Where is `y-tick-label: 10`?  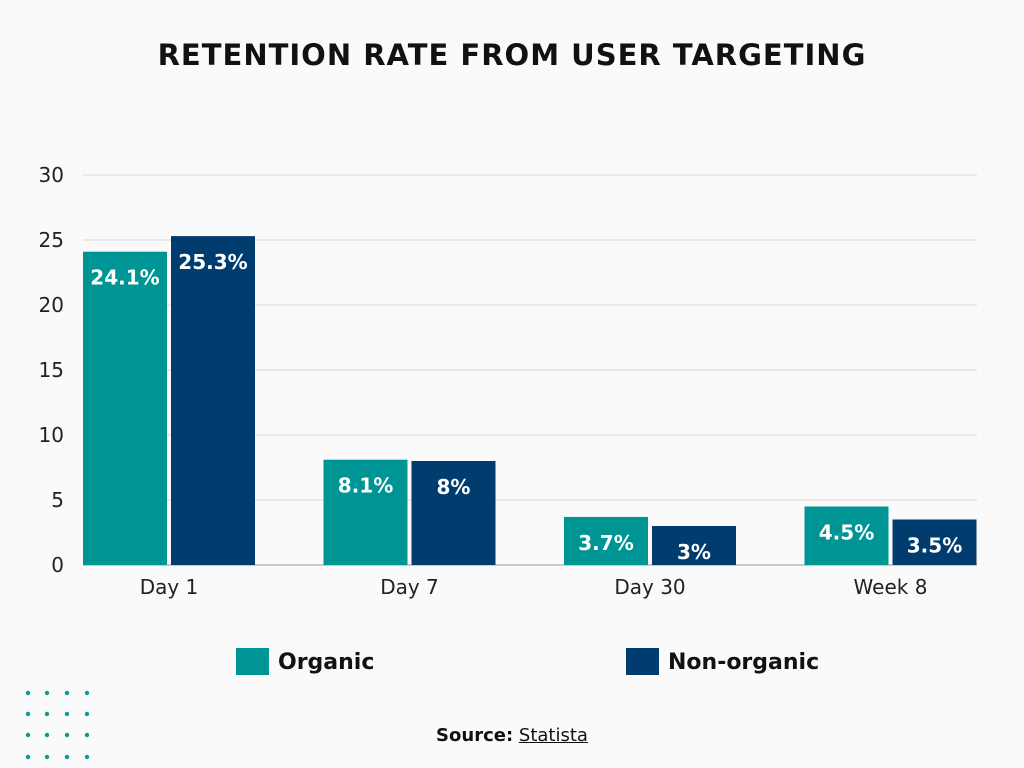
y-tick-label: 10 is located at coordinates (51, 435).